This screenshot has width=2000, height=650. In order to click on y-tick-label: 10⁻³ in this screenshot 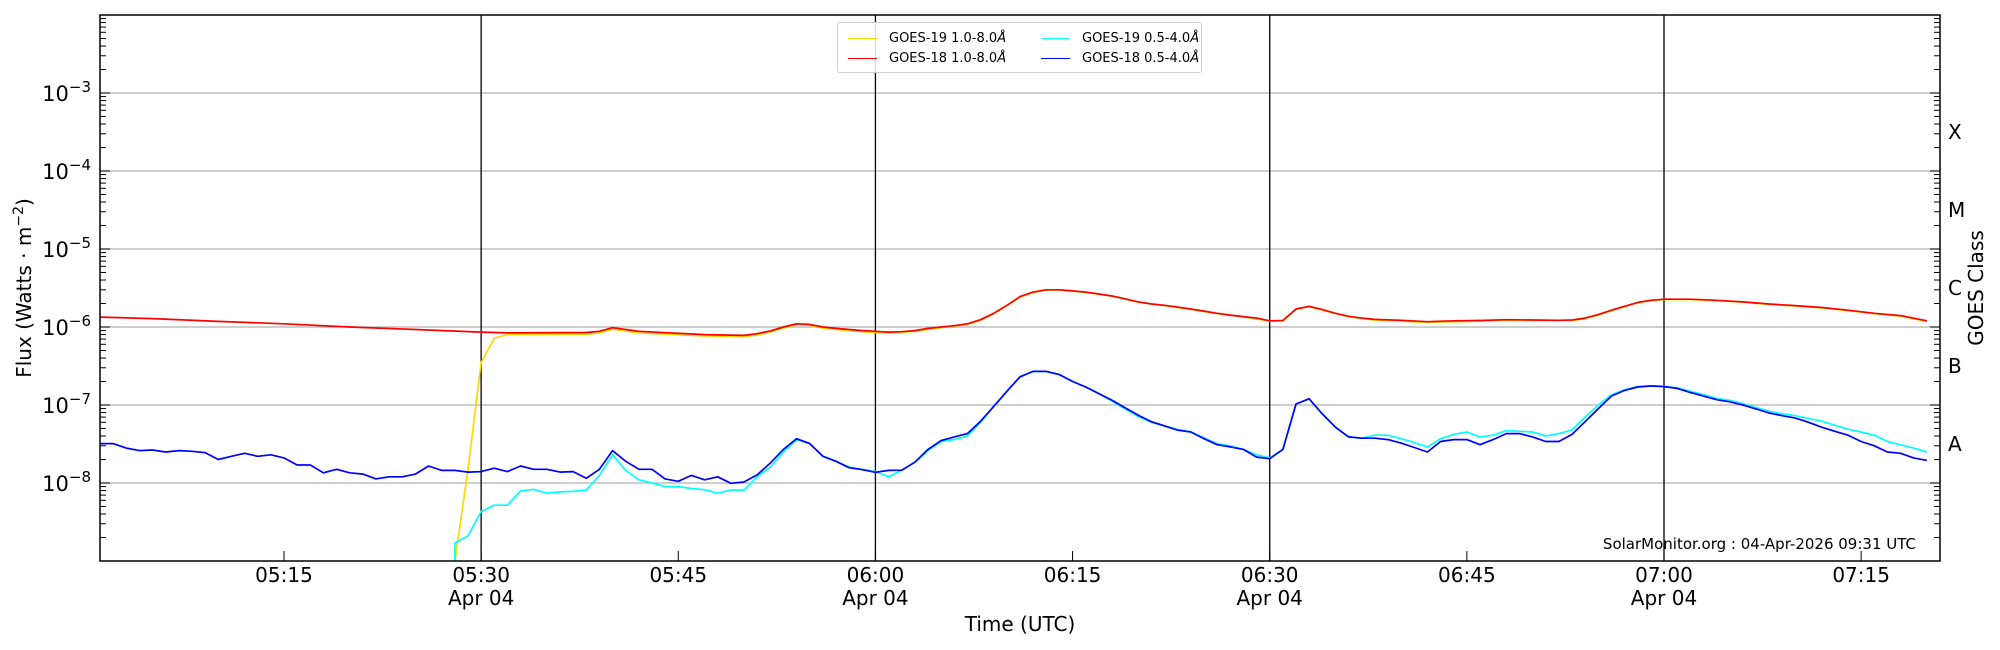, I will do `click(66, 92)`.